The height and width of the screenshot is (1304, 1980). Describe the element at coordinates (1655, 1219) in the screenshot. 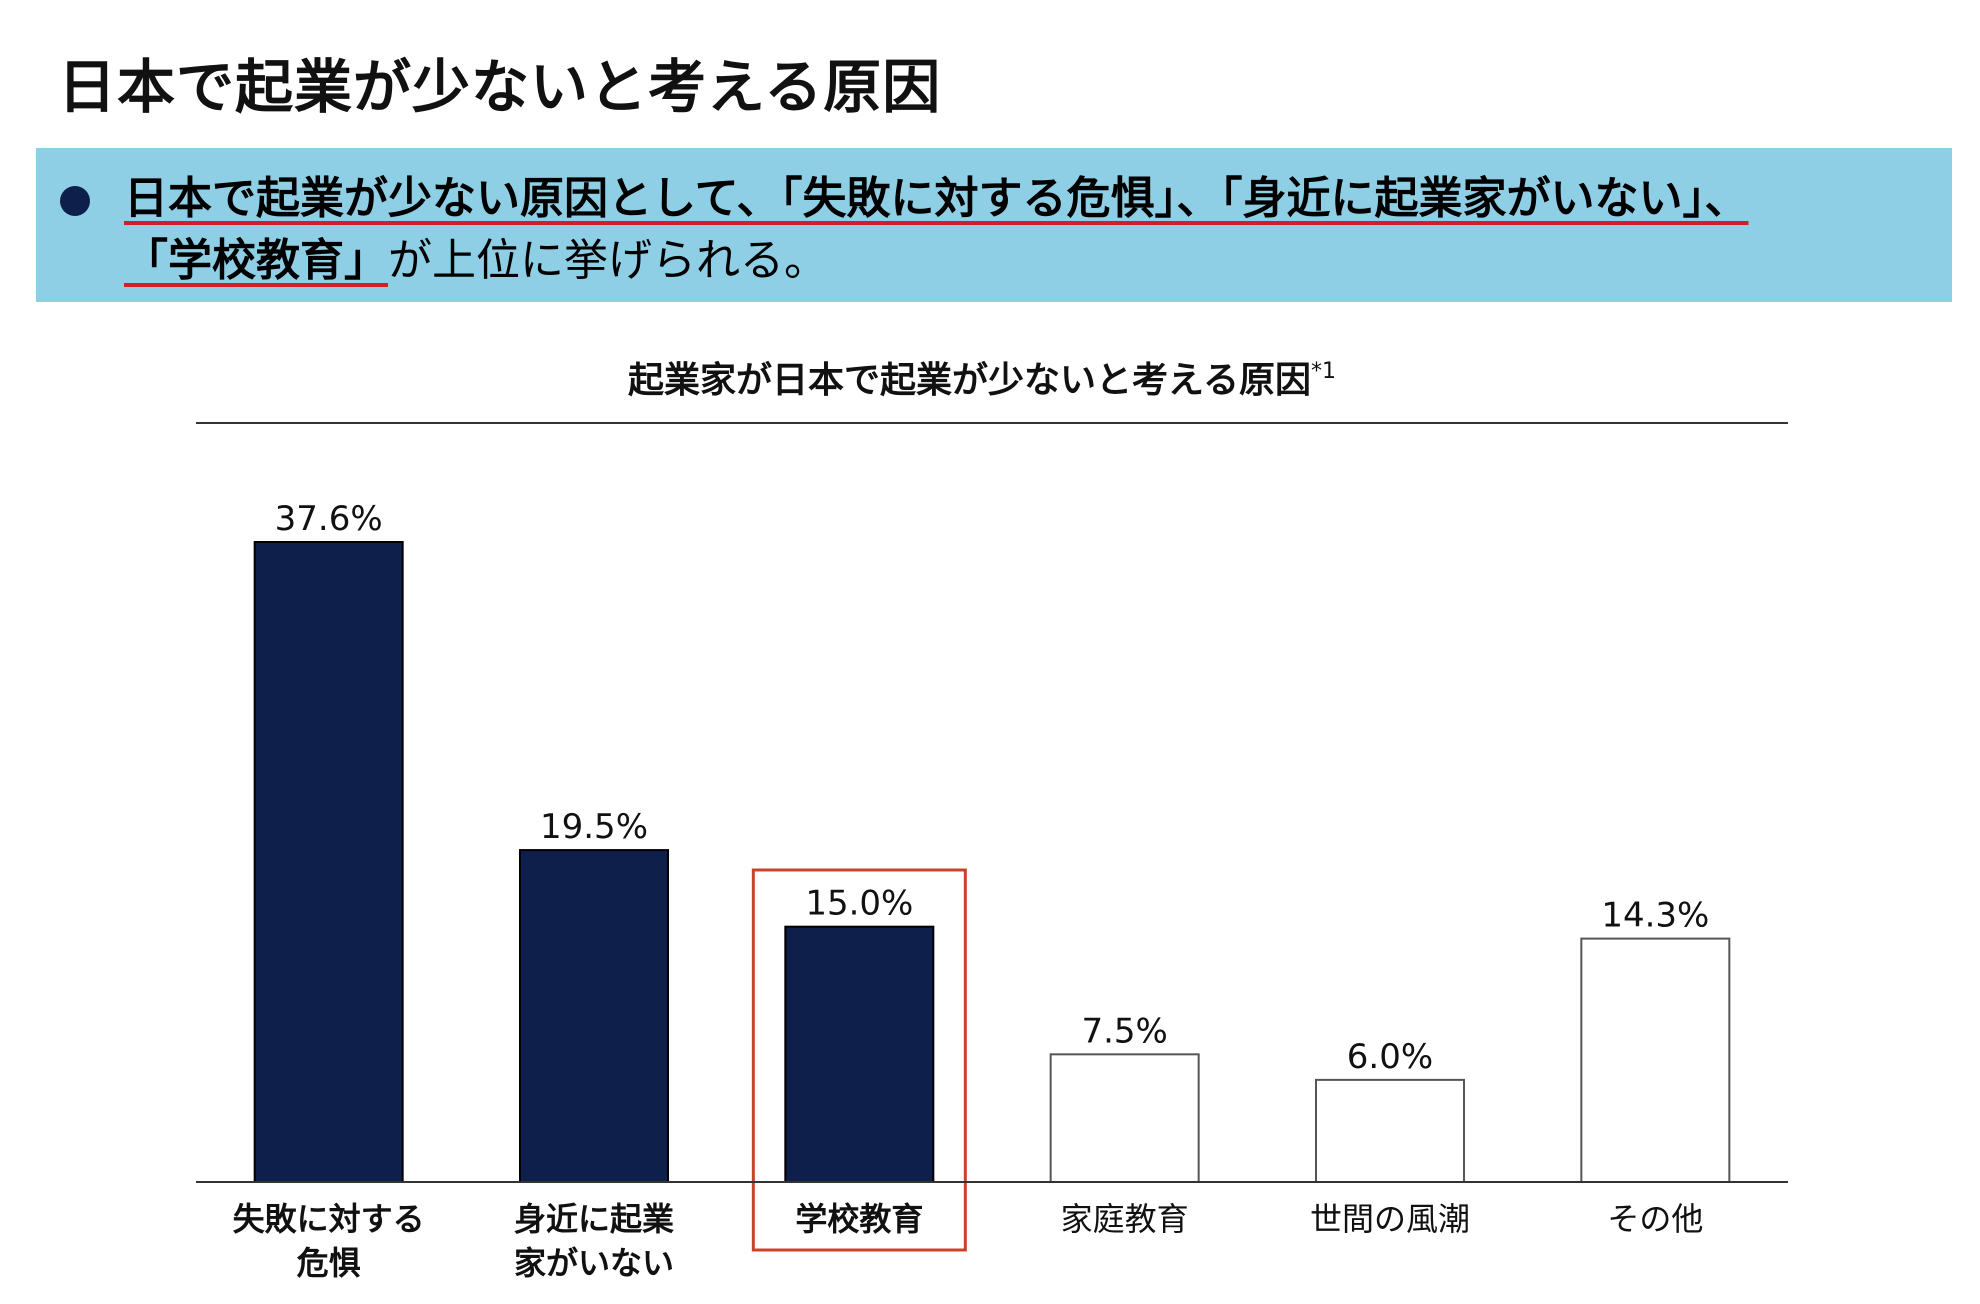

I see `category-label-6: その他` at that location.